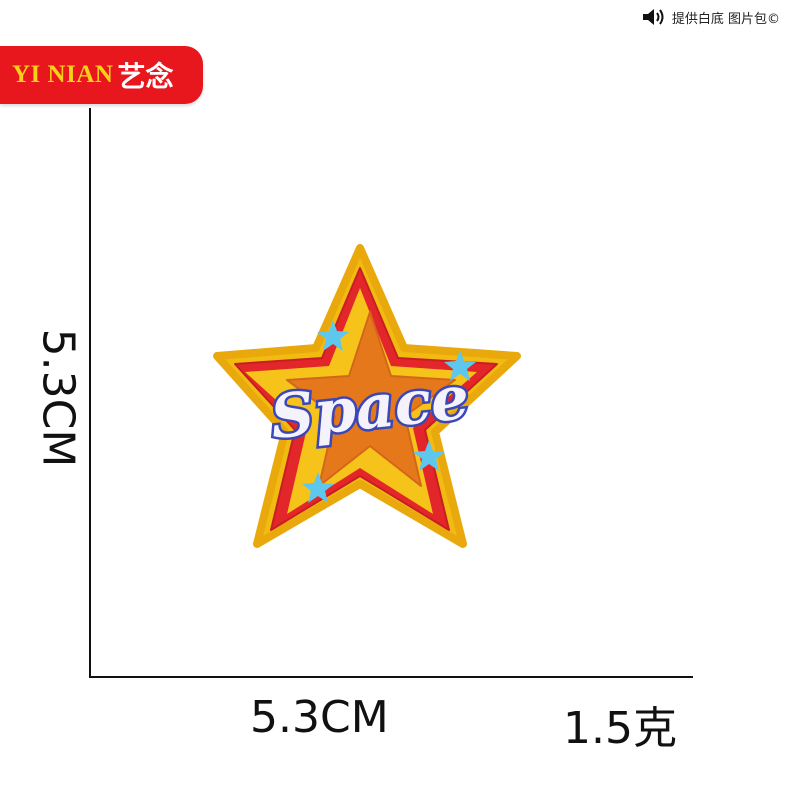 The height and width of the screenshot is (788, 788). Describe the element at coordinates (653, 17) in the screenshot. I see `speaker-icon` at that location.